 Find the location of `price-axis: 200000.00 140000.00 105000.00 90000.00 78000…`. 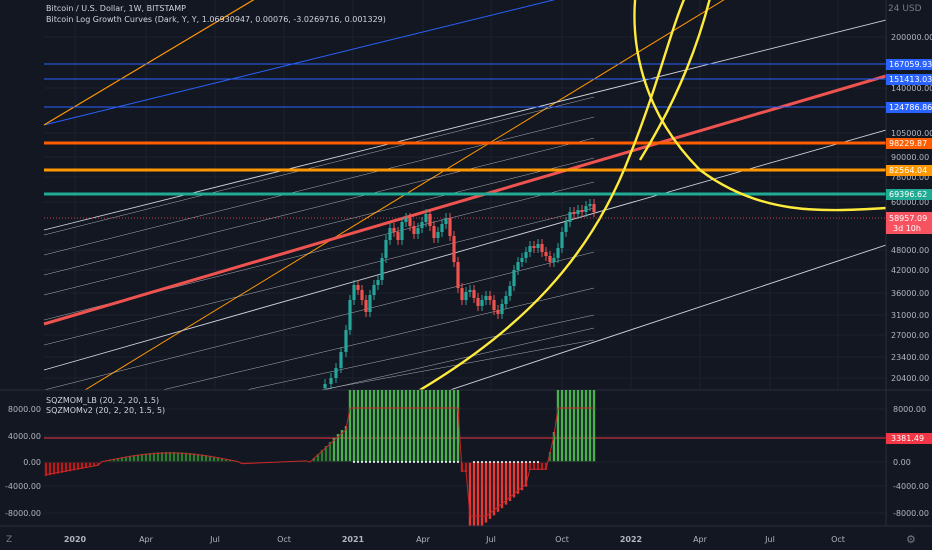

price-axis: 200000.00 140000.00 105000.00 90000.00 78000… is located at coordinates (911, 208).